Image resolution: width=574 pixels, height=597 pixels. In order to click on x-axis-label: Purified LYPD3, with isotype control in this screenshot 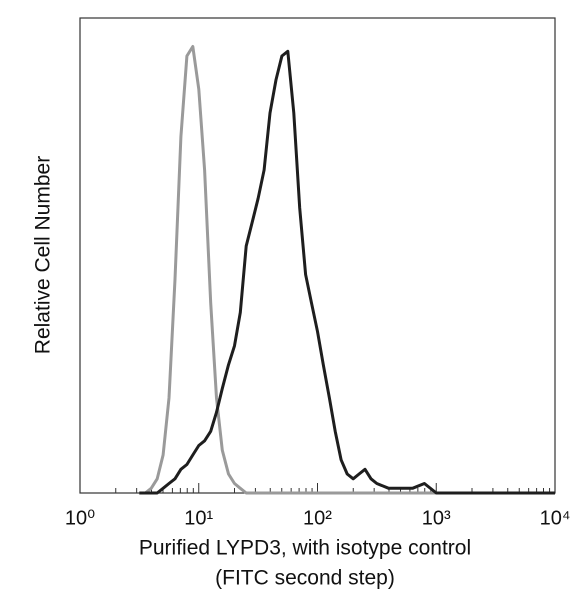, I will do `click(305, 548)`.